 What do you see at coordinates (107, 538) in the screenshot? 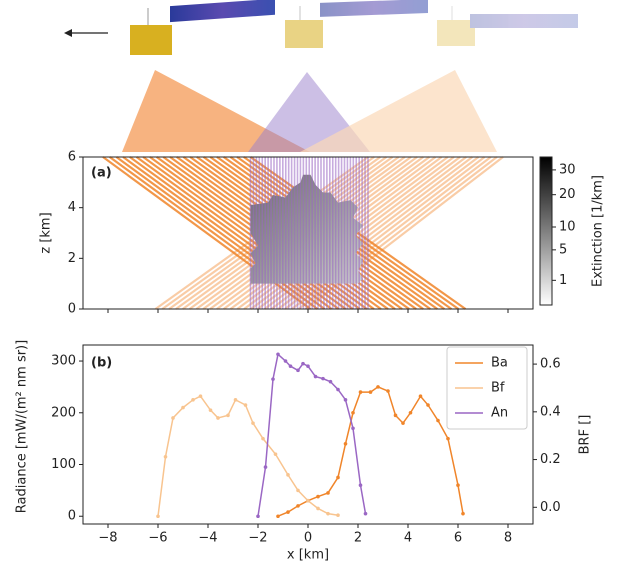
I see `x-tick-label: −8` at bounding box center [107, 538].